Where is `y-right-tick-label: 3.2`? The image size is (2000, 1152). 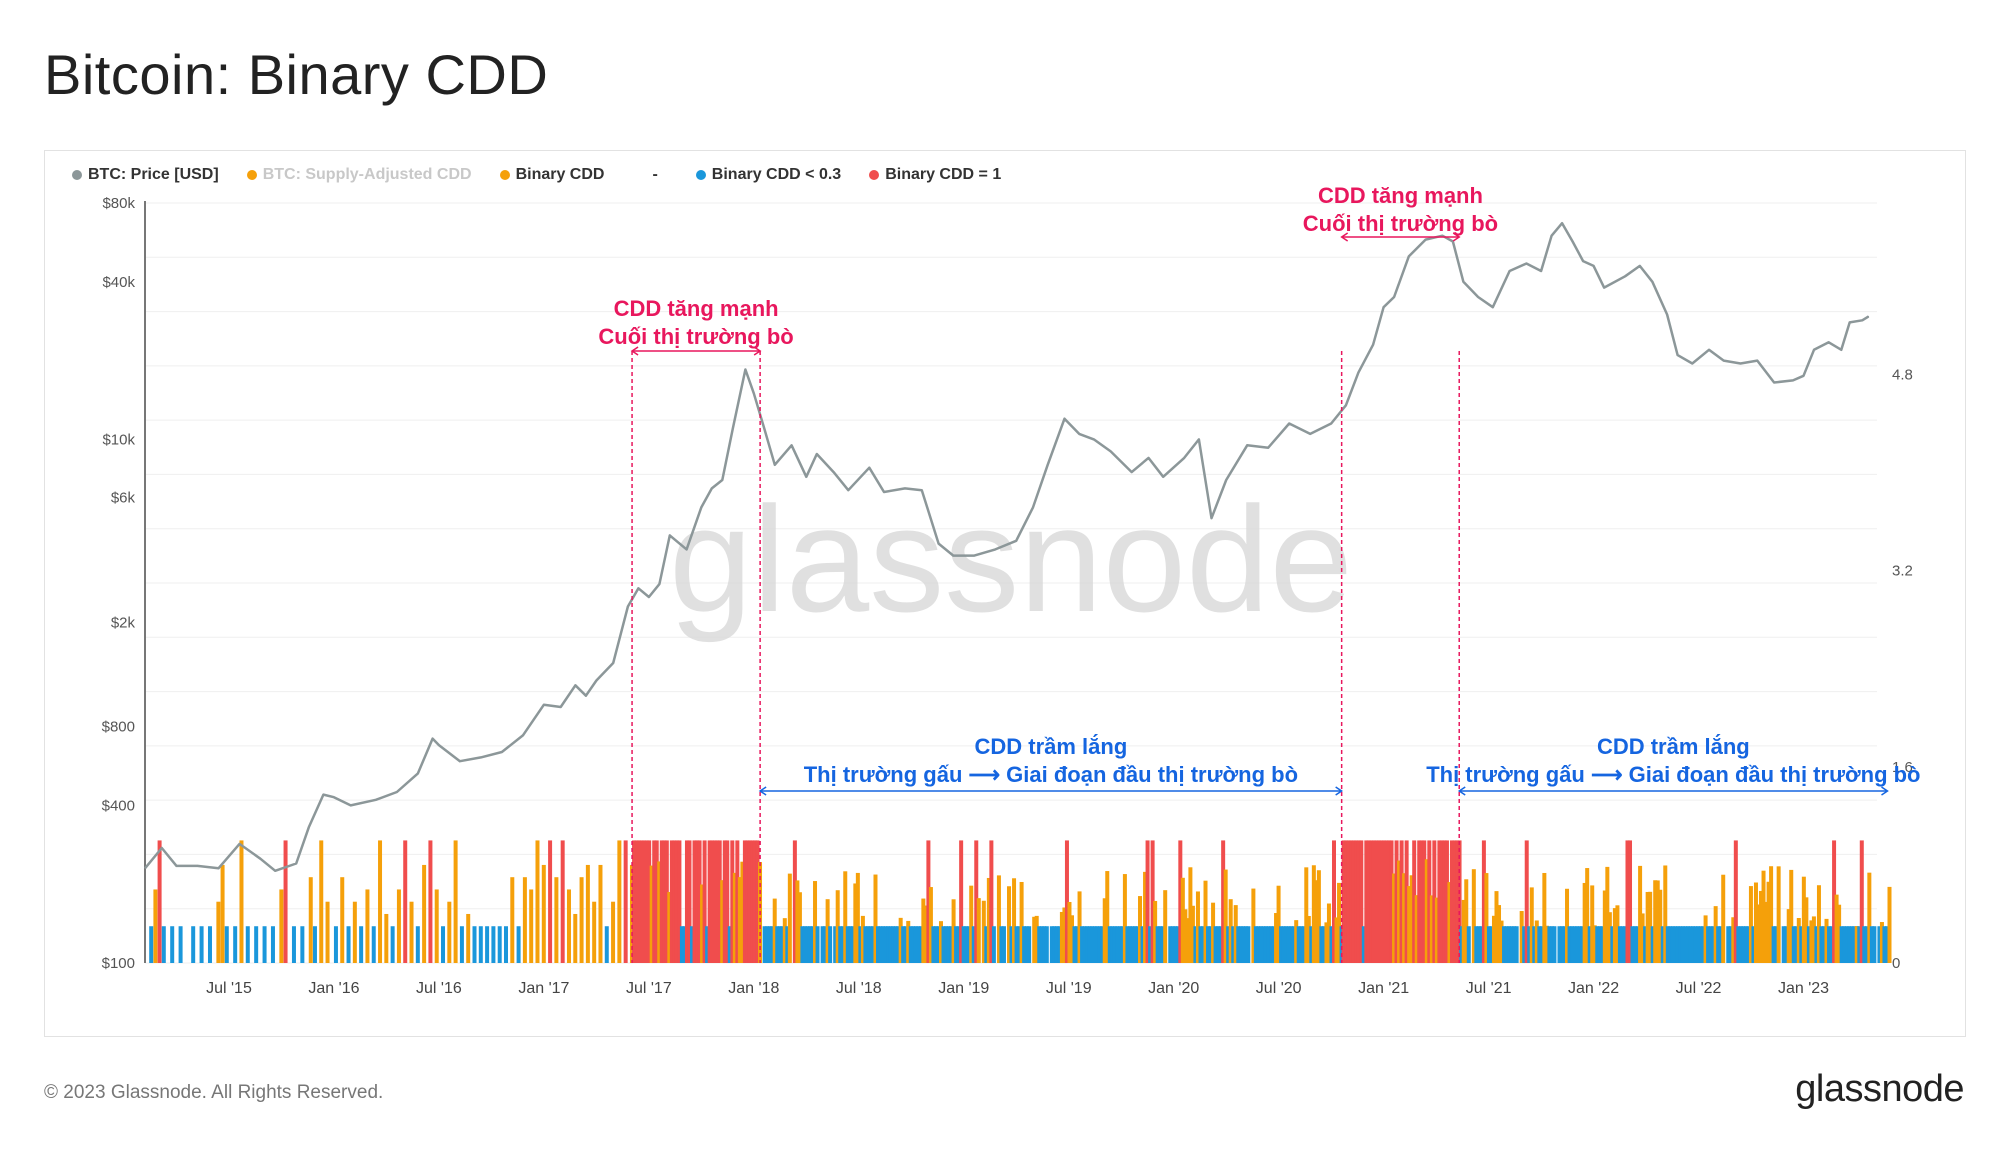
y-right-tick-label: 3.2 is located at coordinates (1902, 571).